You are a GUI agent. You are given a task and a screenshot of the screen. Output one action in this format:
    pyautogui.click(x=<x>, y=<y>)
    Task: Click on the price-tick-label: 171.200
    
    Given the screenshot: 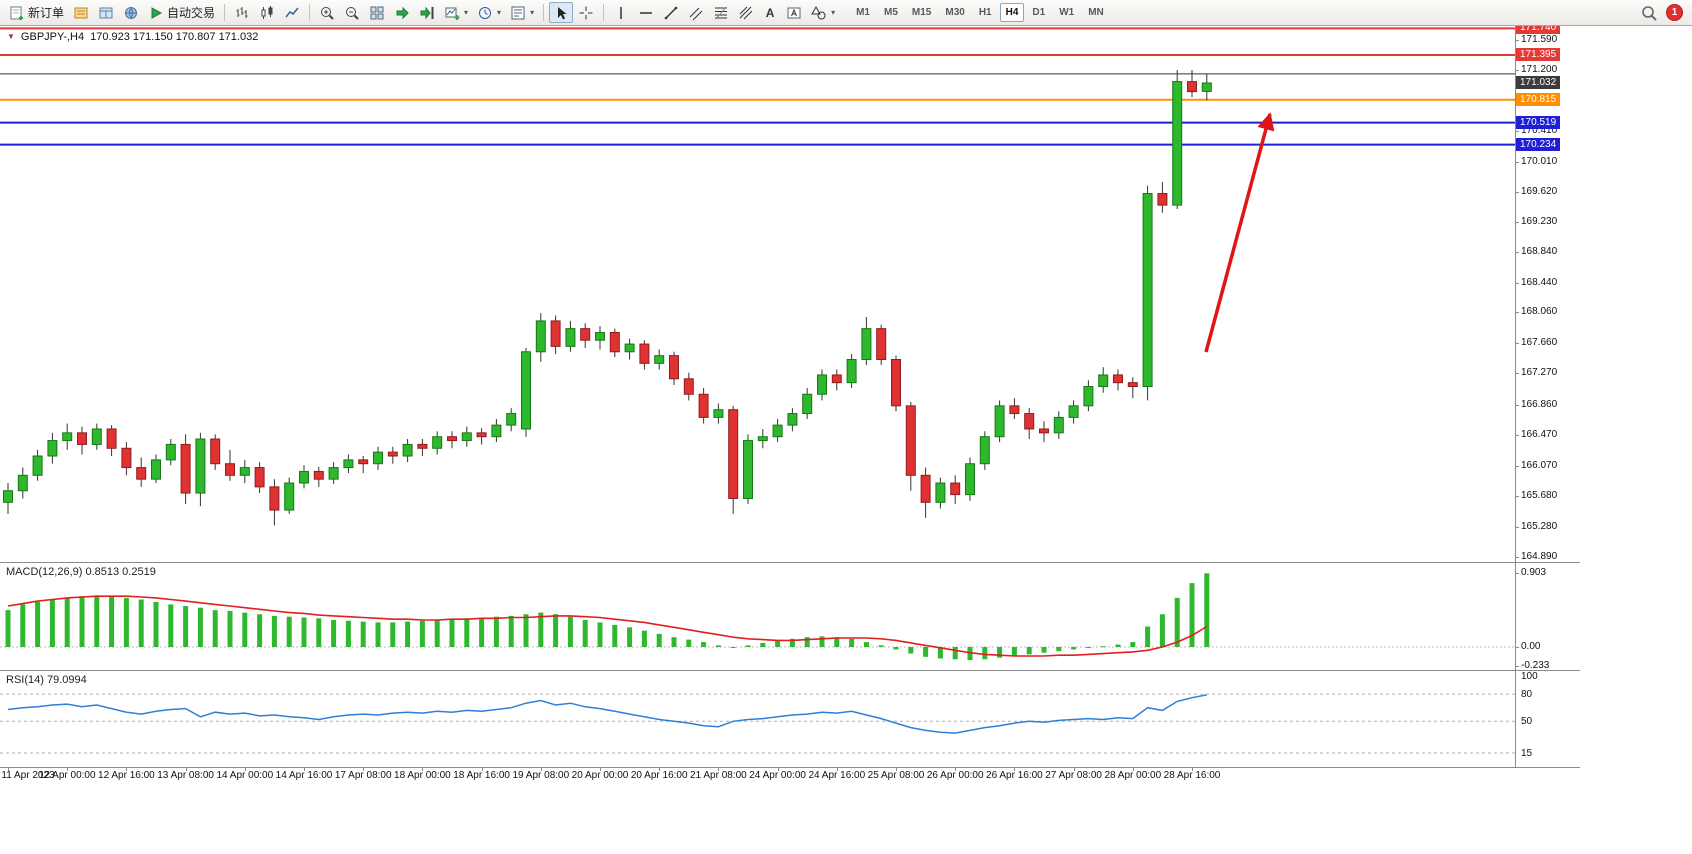 What is the action you would take?
    pyautogui.click(x=1539, y=69)
    